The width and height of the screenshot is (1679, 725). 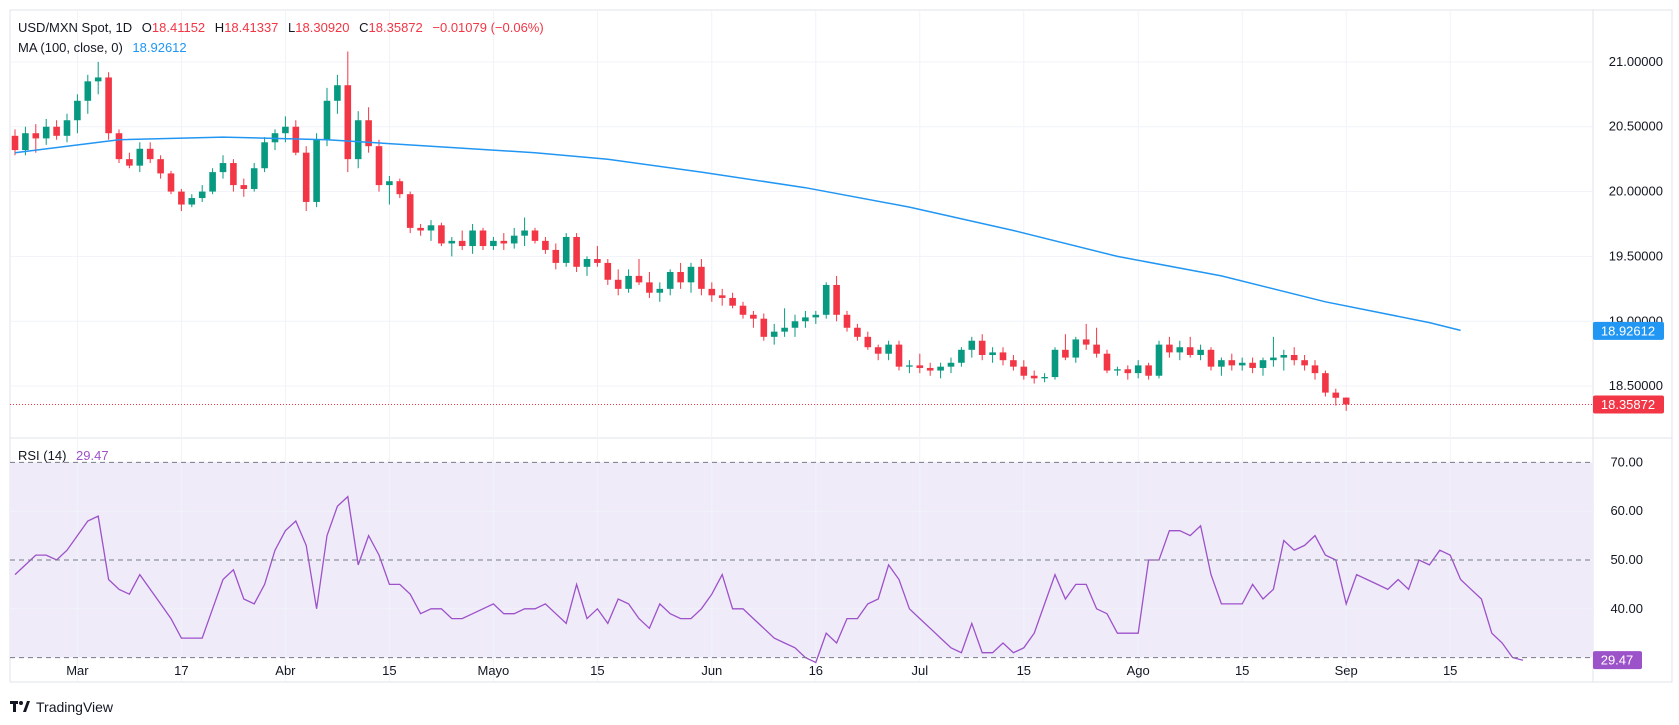 What do you see at coordinates (363, 27) in the screenshot?
I see `close-key: C` at bounding box center [363, 27].